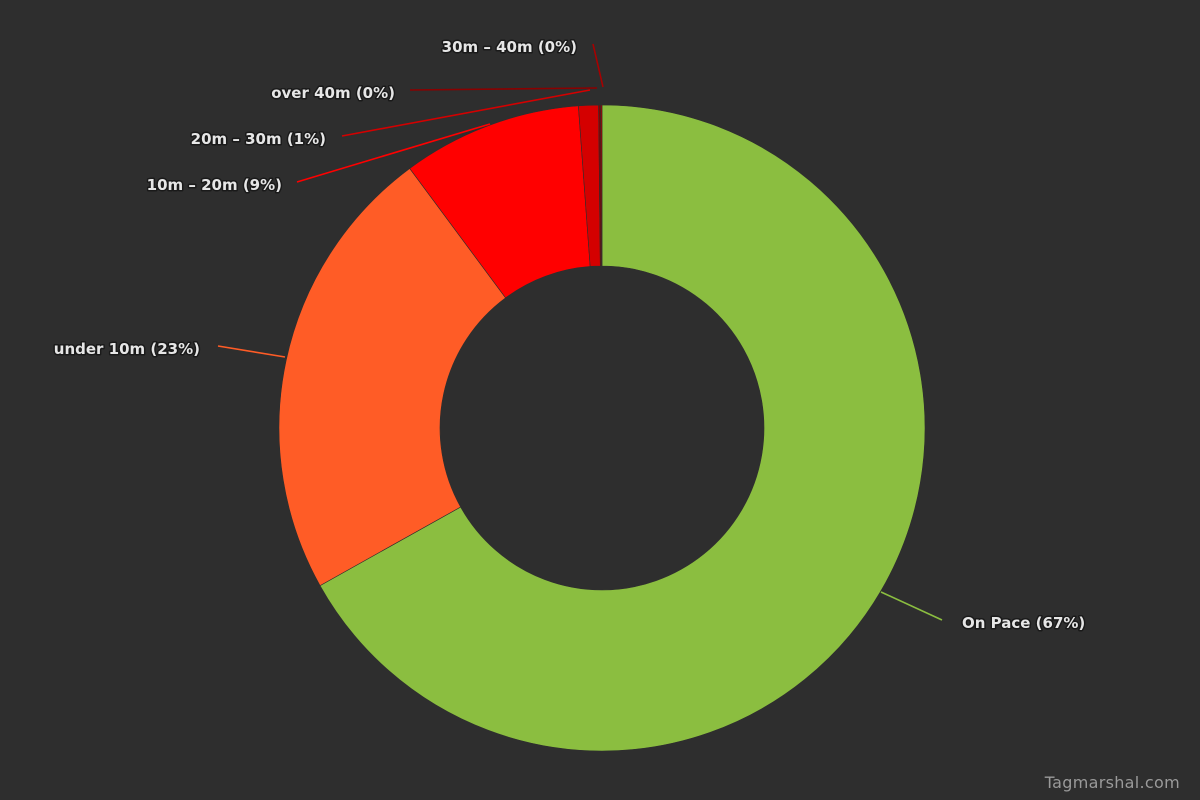  What do you see at coordinates (333, 93) in the screenshot?
I see `label-over-40m: over 40m (0%)` at bounding box center [333, 93].